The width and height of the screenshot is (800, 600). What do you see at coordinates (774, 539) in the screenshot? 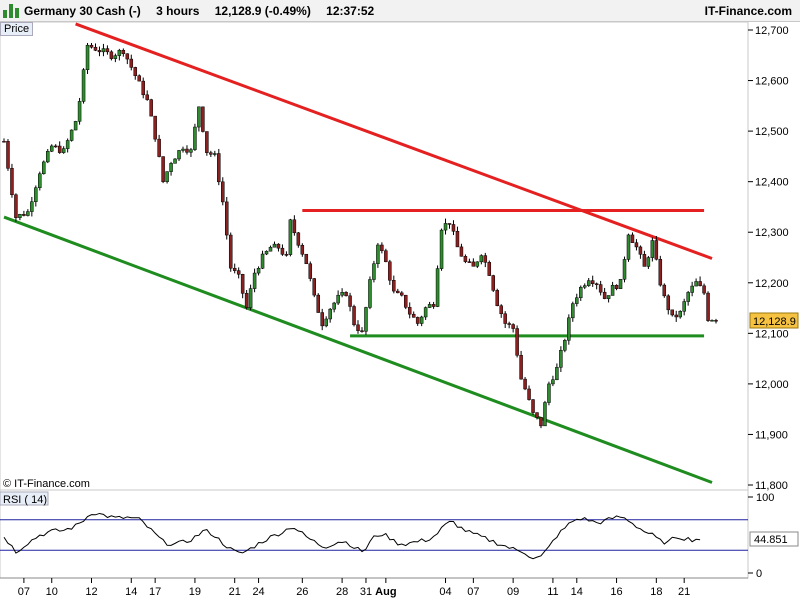
I see `current-rsi-marker: 44.851` at bounding box center [774, 539].